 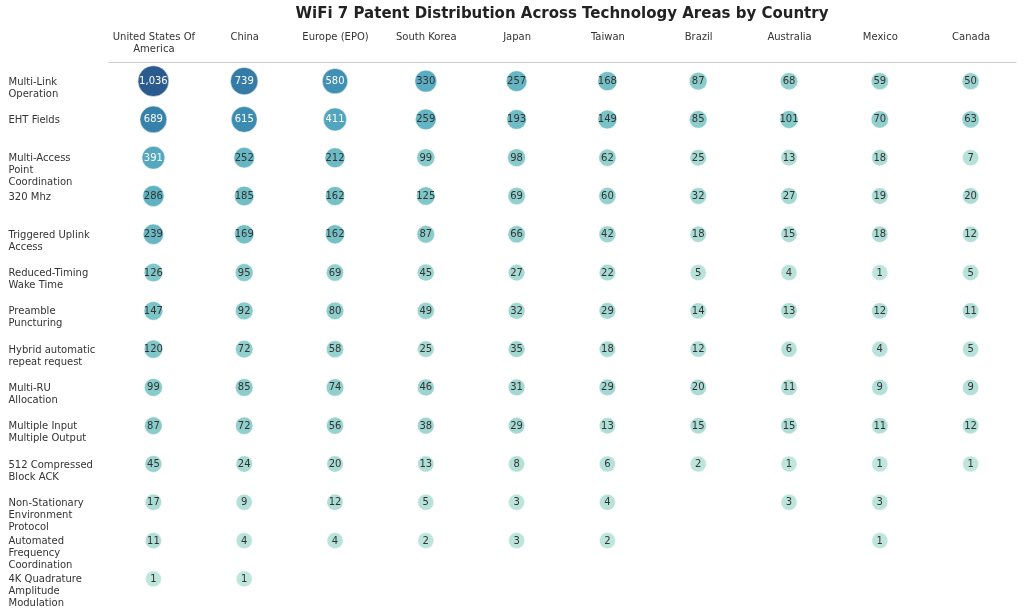 I want to click on data-label: 286, so click(x=153, y=195).